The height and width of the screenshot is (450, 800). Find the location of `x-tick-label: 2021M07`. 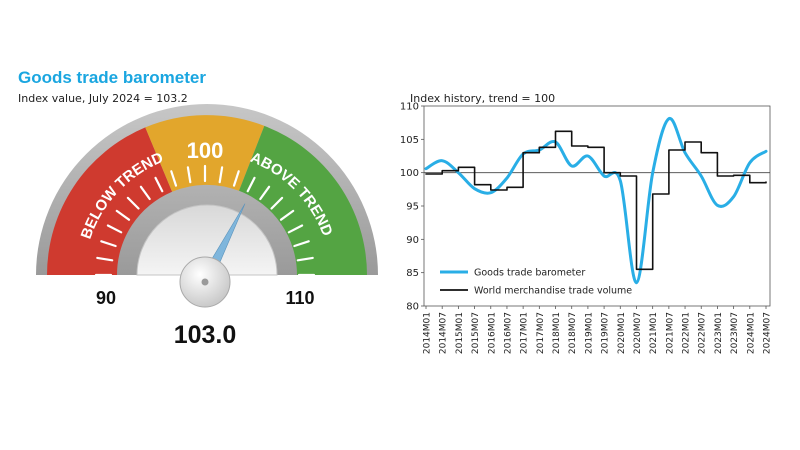

x-tick-label: 2021M07 is located at coordinates (670, 333).